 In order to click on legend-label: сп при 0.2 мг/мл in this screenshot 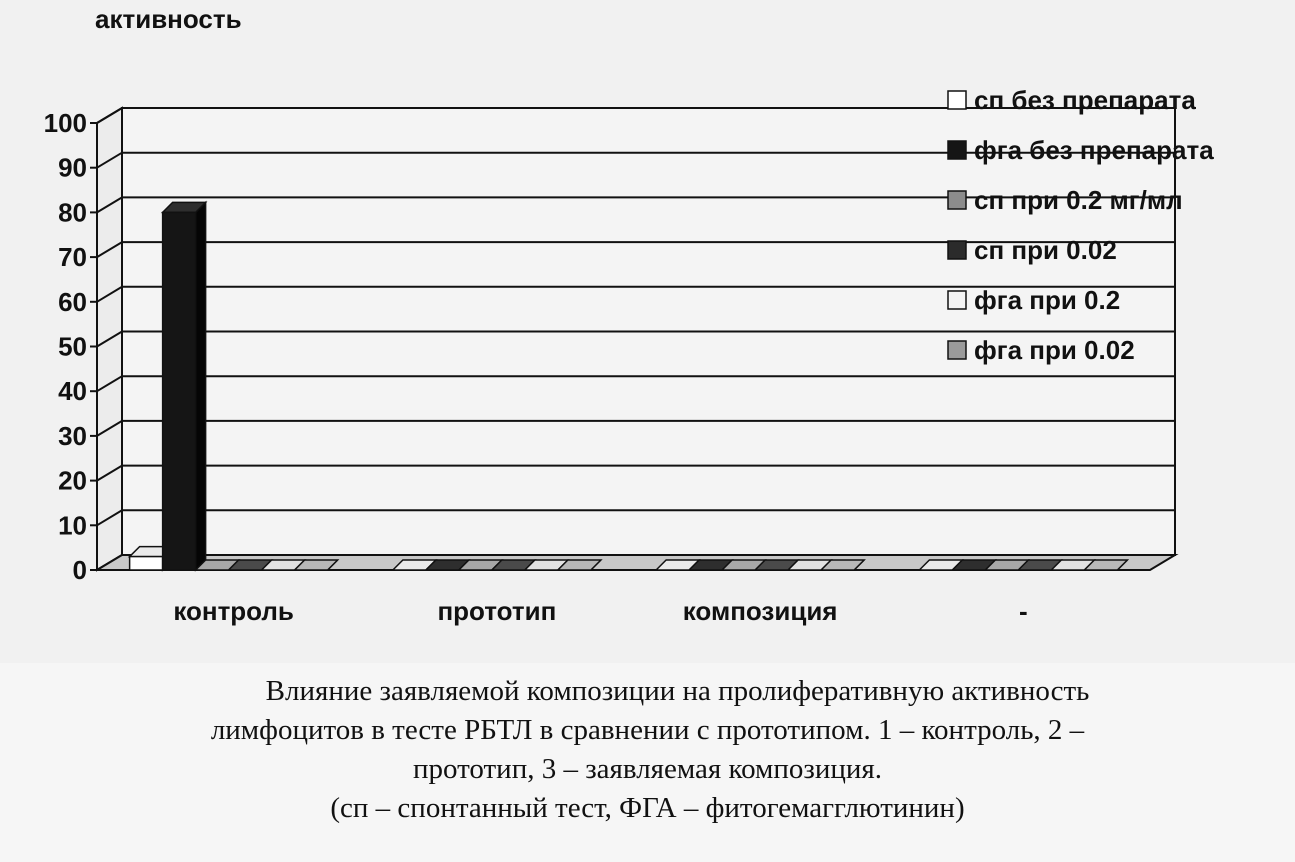, I will do `click(1078, 200)`.